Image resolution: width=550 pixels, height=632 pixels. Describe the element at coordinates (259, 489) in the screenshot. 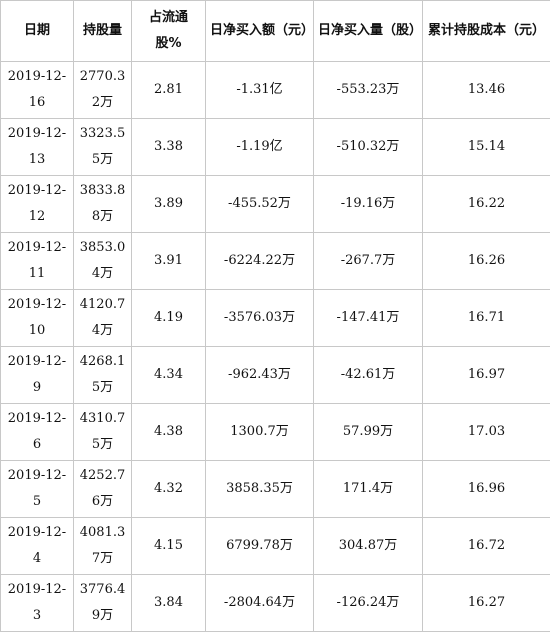

I see `net-buy-amount-cell: 3858.35万` at that location.